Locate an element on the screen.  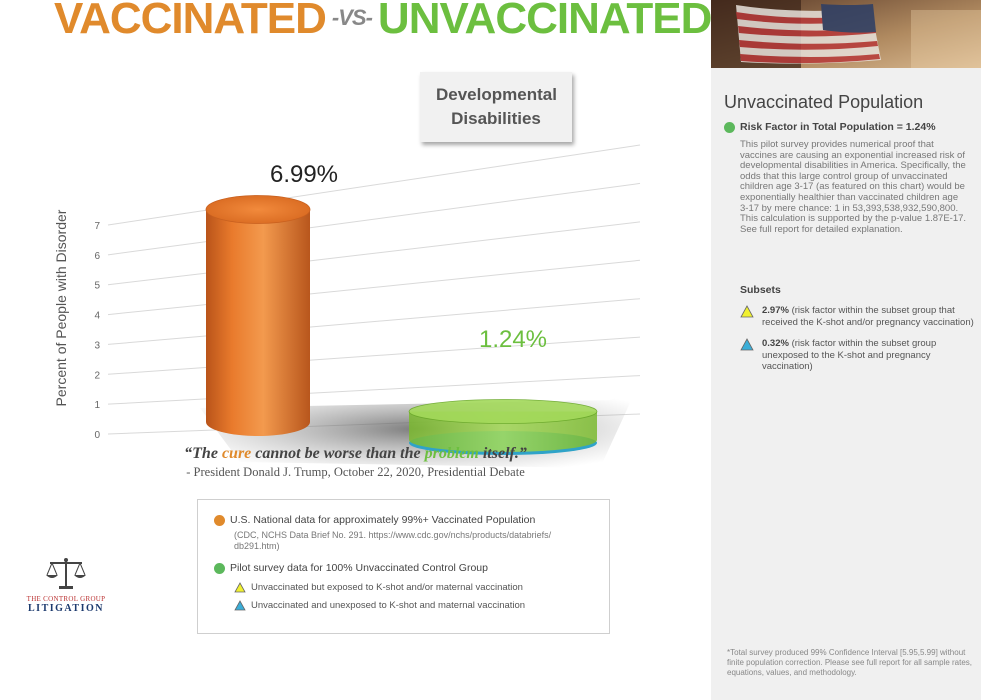
bar-vaccinated-top is located at coordinates (258, 209).